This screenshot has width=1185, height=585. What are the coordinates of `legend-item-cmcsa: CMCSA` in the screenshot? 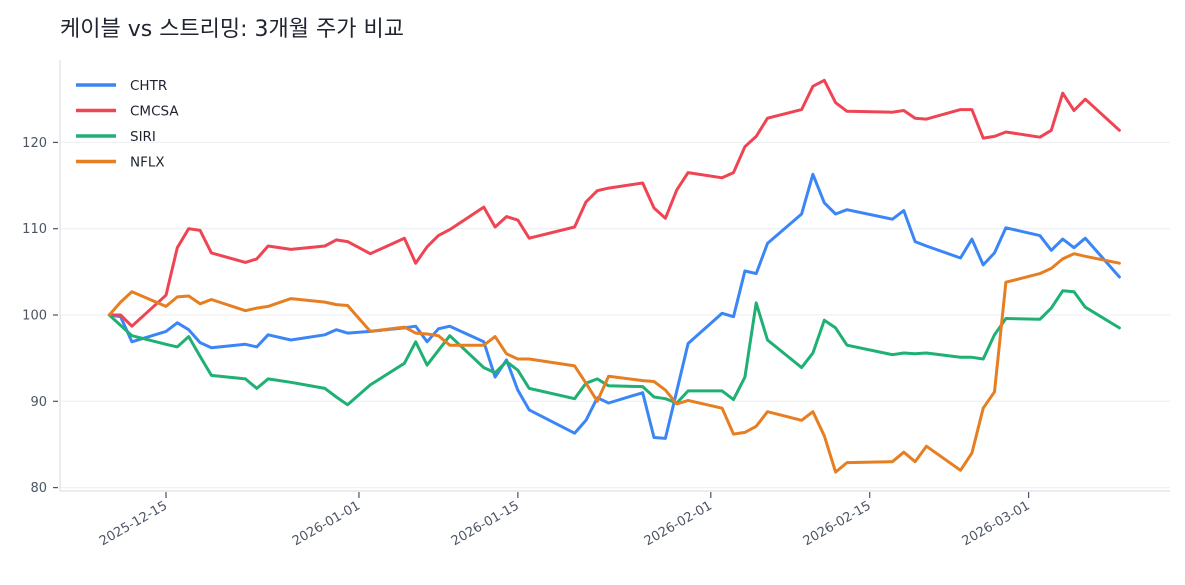 It's located at (127, 112).